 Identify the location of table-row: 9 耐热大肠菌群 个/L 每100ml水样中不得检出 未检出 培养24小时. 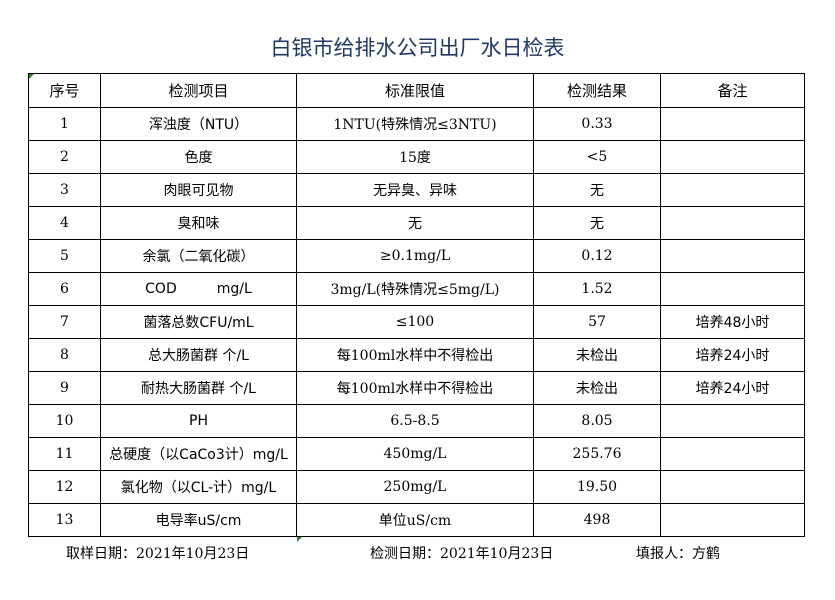
(416, 388).